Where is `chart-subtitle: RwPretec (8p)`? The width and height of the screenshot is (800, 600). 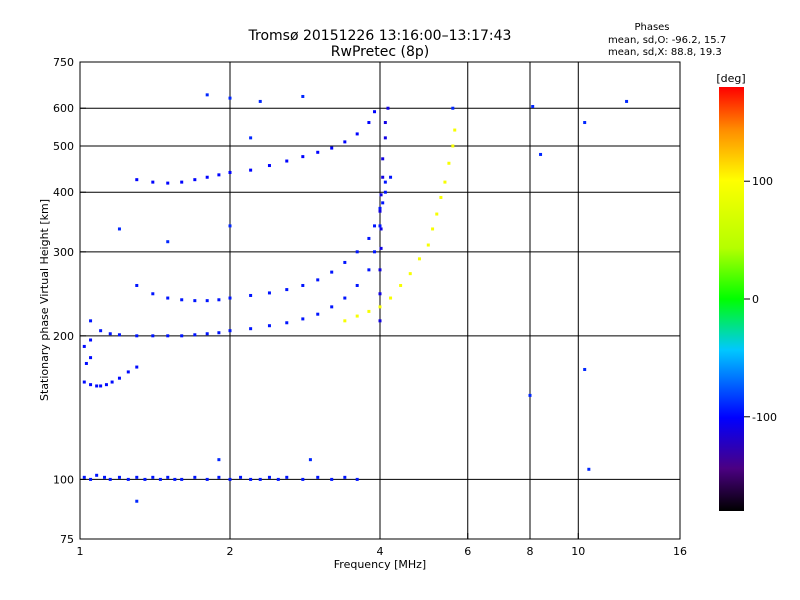 chart-subtitle: RwPretec (8p) is located at coordinates (380, 52).